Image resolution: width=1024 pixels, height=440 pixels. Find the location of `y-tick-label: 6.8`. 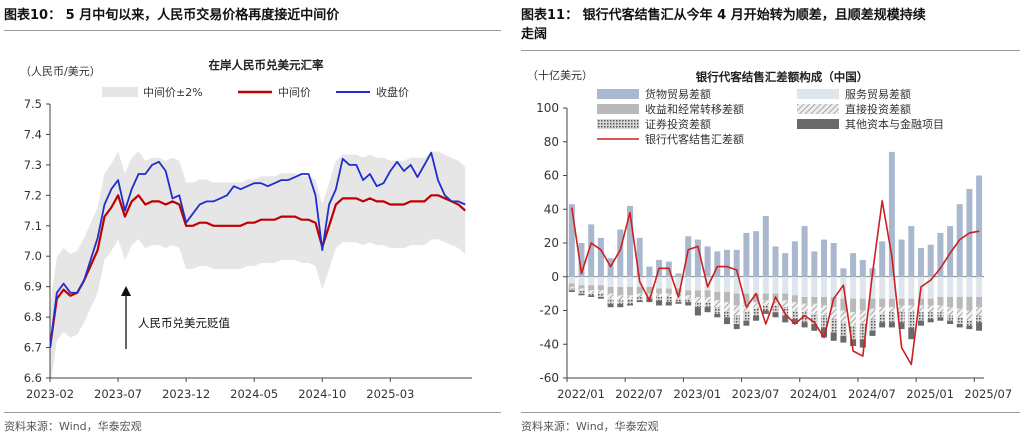

y-tick-label: 6.8 is located at coordinates (33, 317).